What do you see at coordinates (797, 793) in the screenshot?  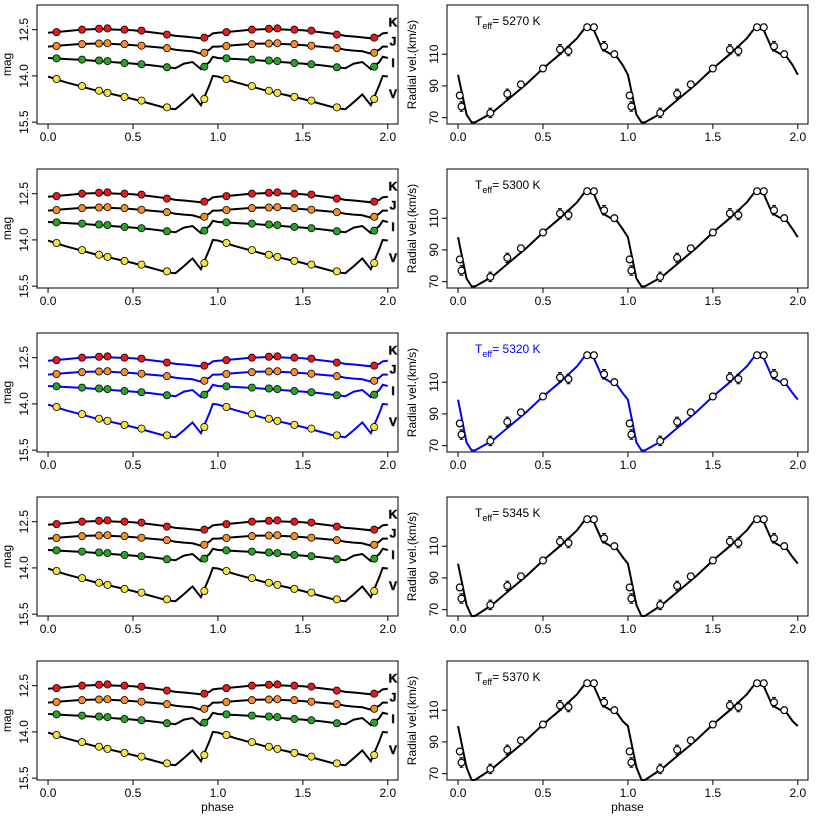 I see `x-tick-label: 2.0` at bounding box center [797, 793].